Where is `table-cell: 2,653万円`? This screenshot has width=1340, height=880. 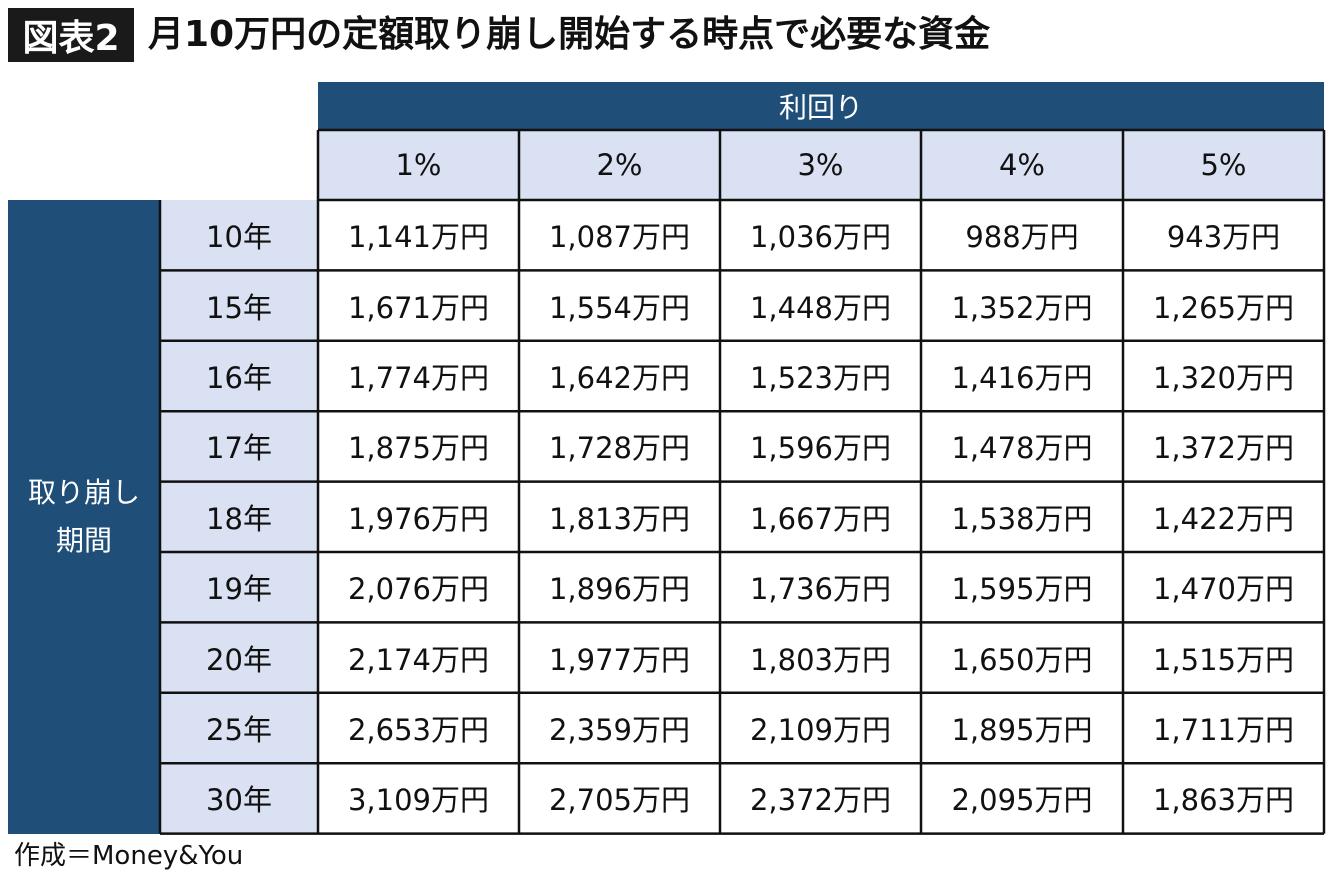
table-cell: 2,653万円 is located at coordinates (418, 729).